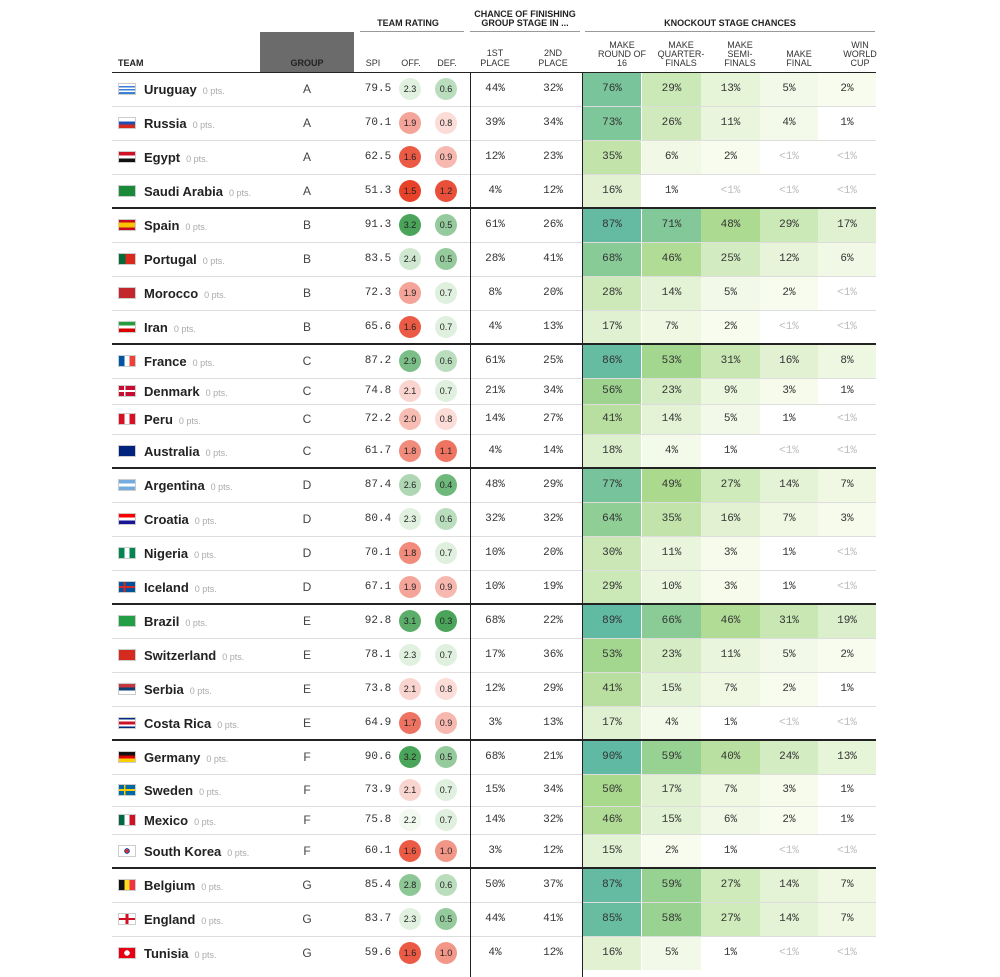  Describe the element at coordinates (681, 54) in the screenshot. I see `qf-header-line2: QUARTER-` at that location.